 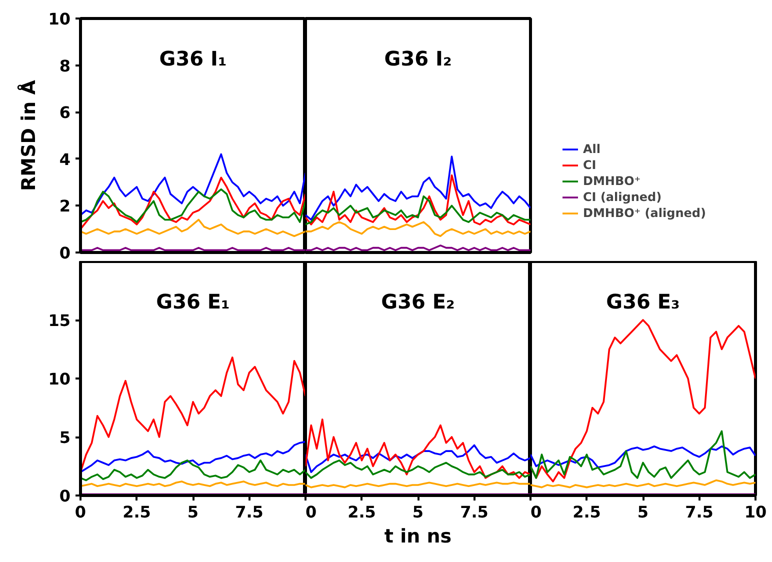 I want to click on text: G36 I₁, so click(x=193, y=58).